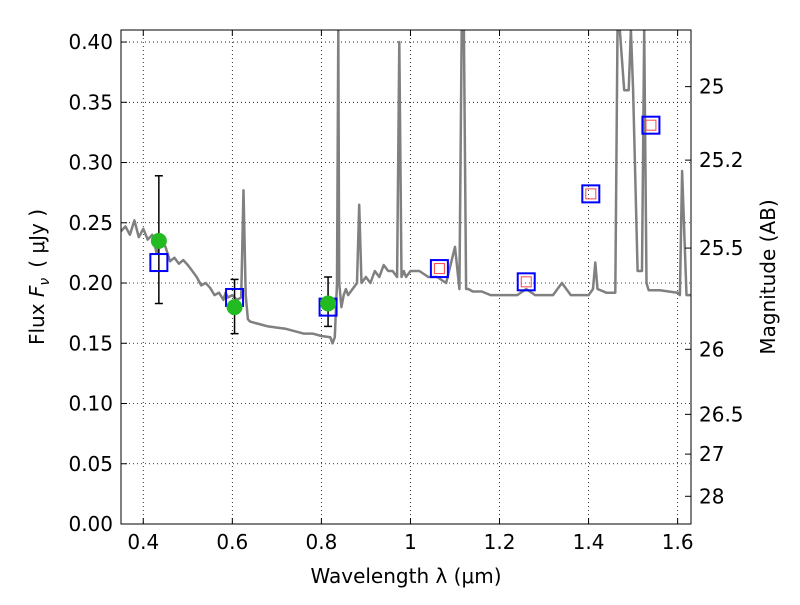 The height and width of the screenshot is (605, 800). I want to click on y2-tick-label: 28, so click(711, 496).